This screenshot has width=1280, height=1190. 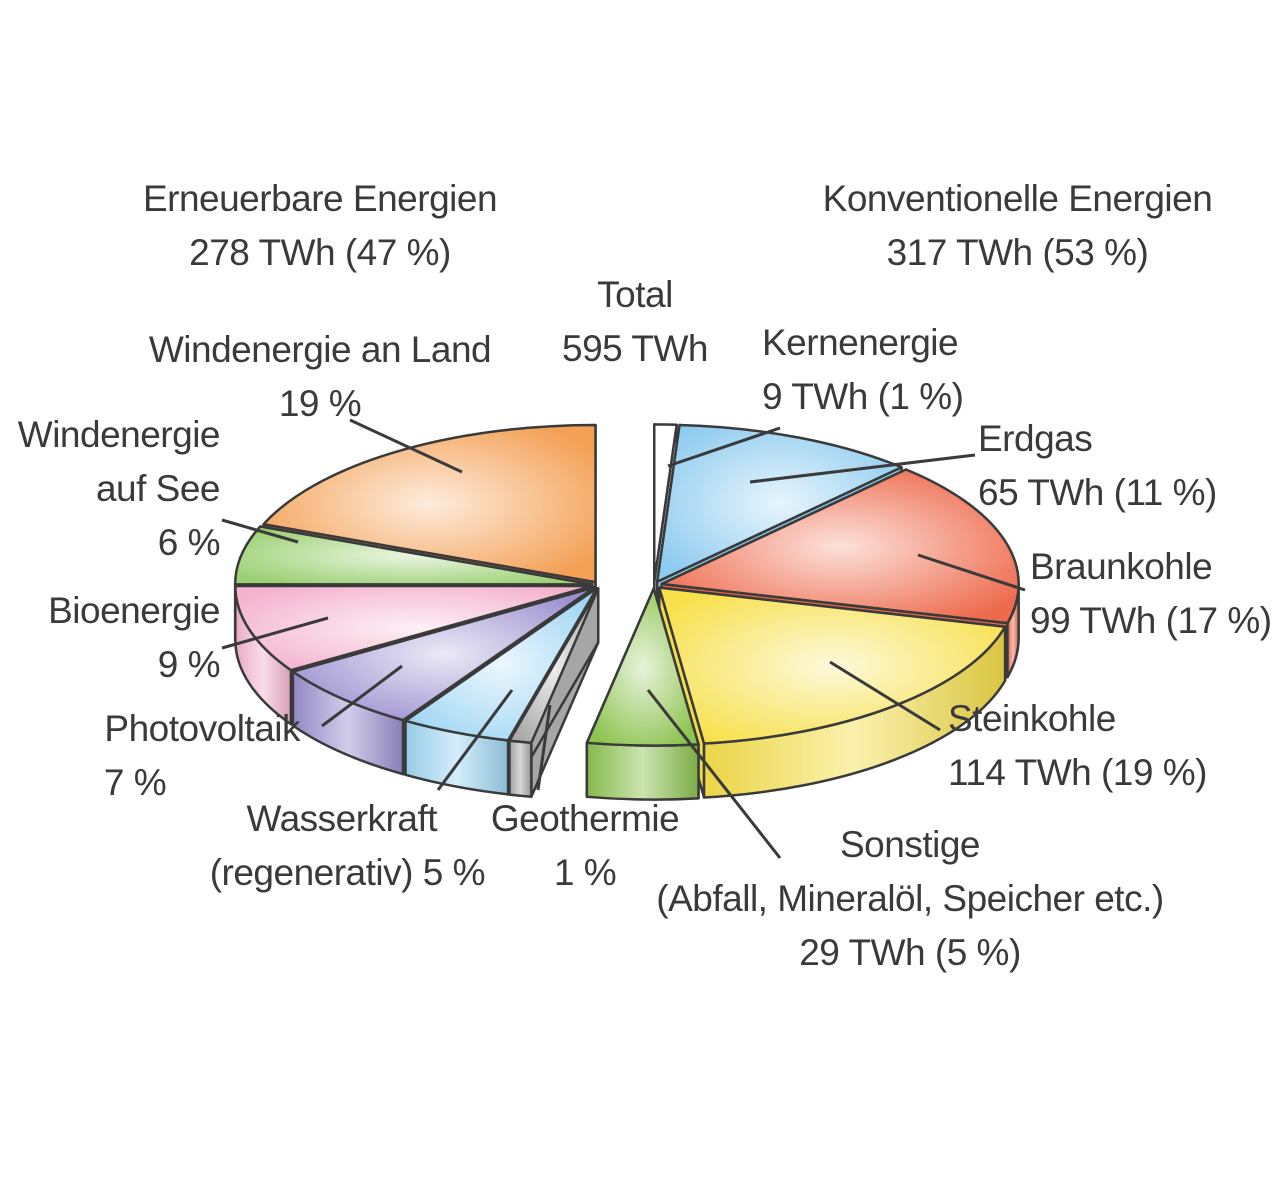 What do you see at coordinates (635, 321) in the screenshot?
I see `total-label: Total 595 TWh` at bounding box center [635, 321].